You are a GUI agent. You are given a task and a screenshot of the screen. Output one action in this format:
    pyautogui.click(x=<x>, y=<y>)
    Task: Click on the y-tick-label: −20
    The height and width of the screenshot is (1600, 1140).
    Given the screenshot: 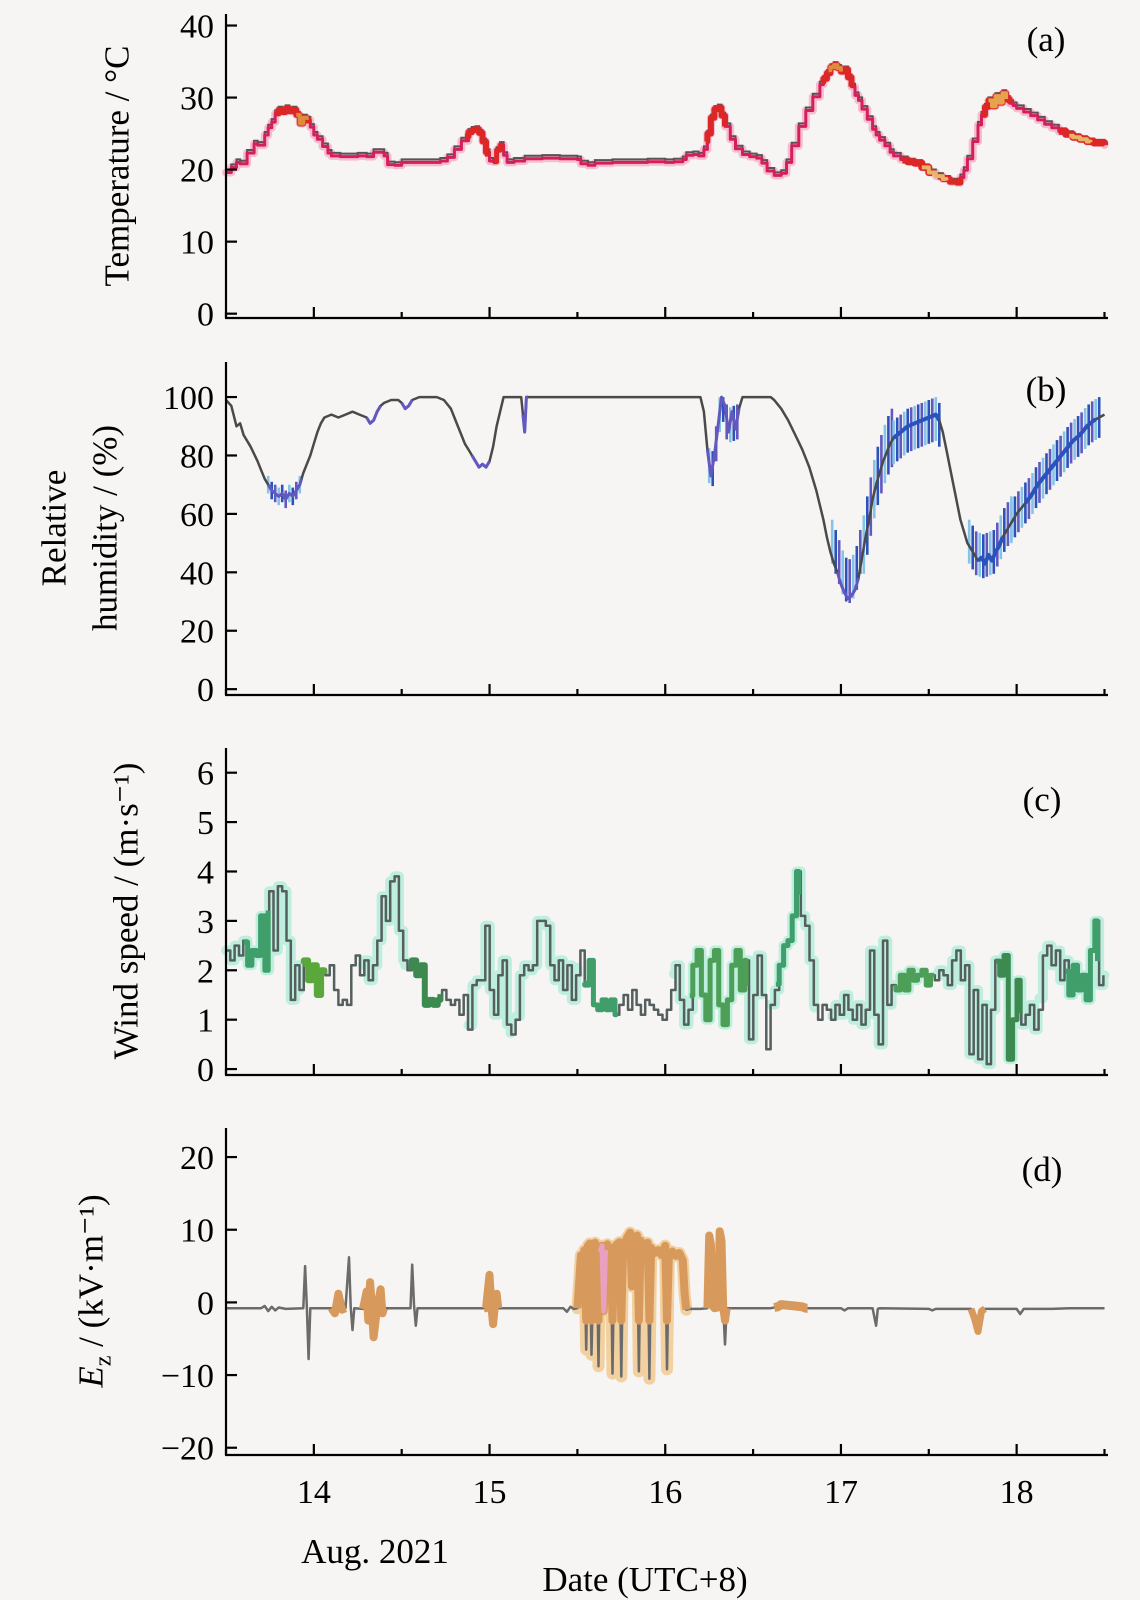 What is the action you would take?
    pyautogui.click(x=187, y=1449)
    